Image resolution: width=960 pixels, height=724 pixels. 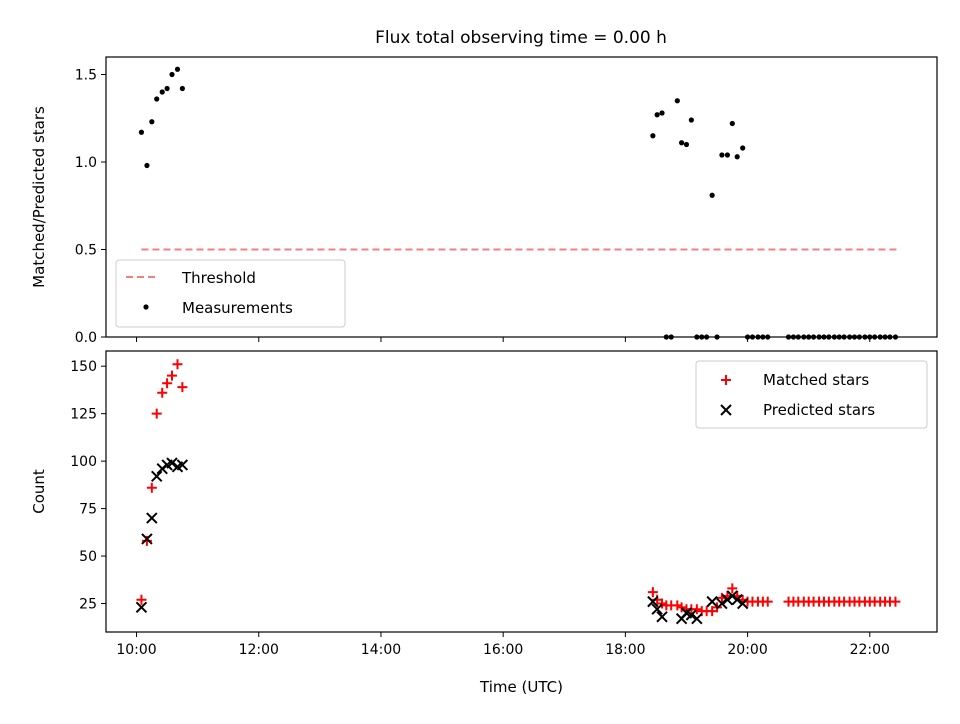 I want to click on y-tick-label: 125, so click(x=83, y=415).